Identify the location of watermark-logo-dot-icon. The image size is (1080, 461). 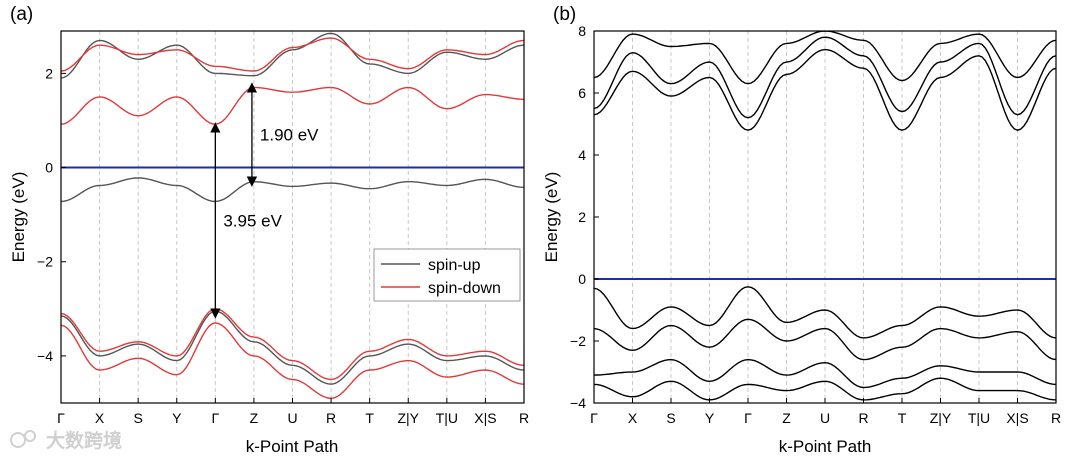
(30, 436).